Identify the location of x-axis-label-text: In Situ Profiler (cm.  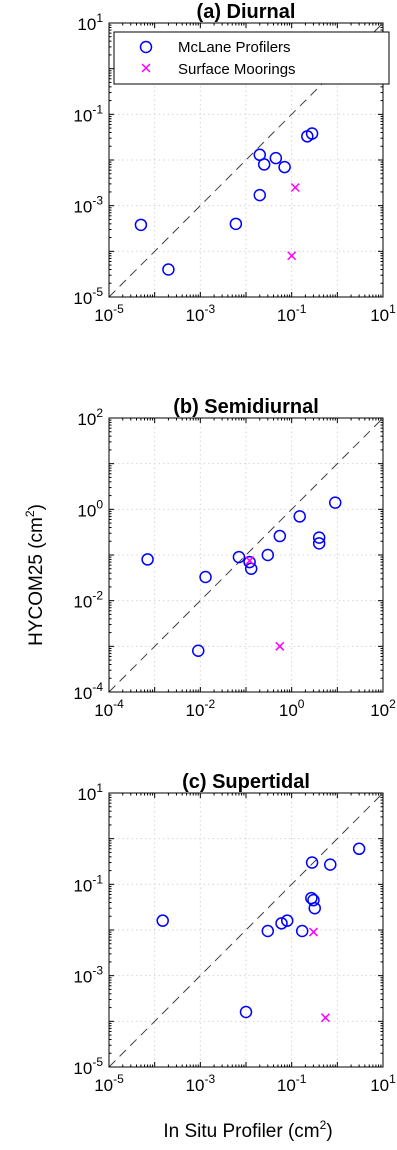
(241, 1131).